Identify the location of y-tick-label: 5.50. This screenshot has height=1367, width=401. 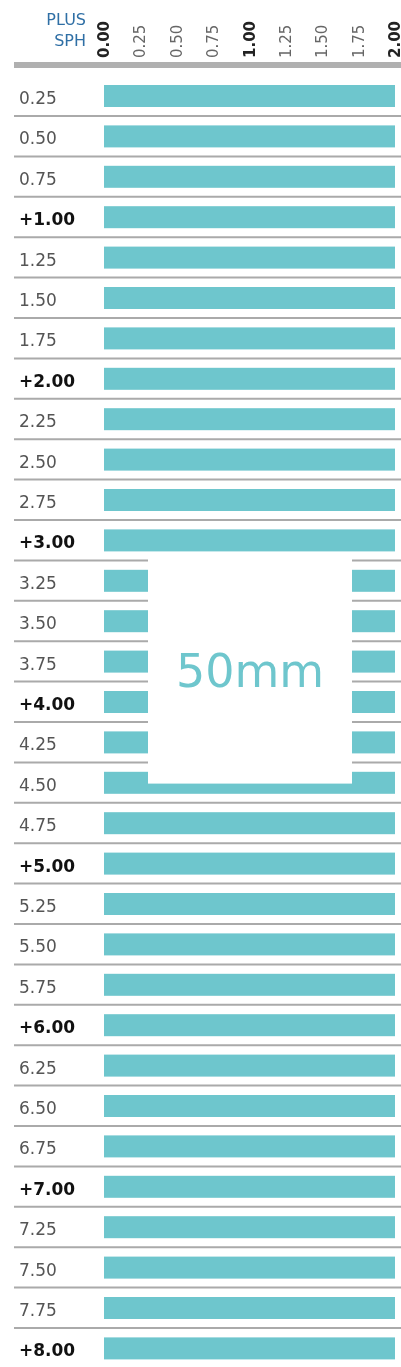
(38, 946).